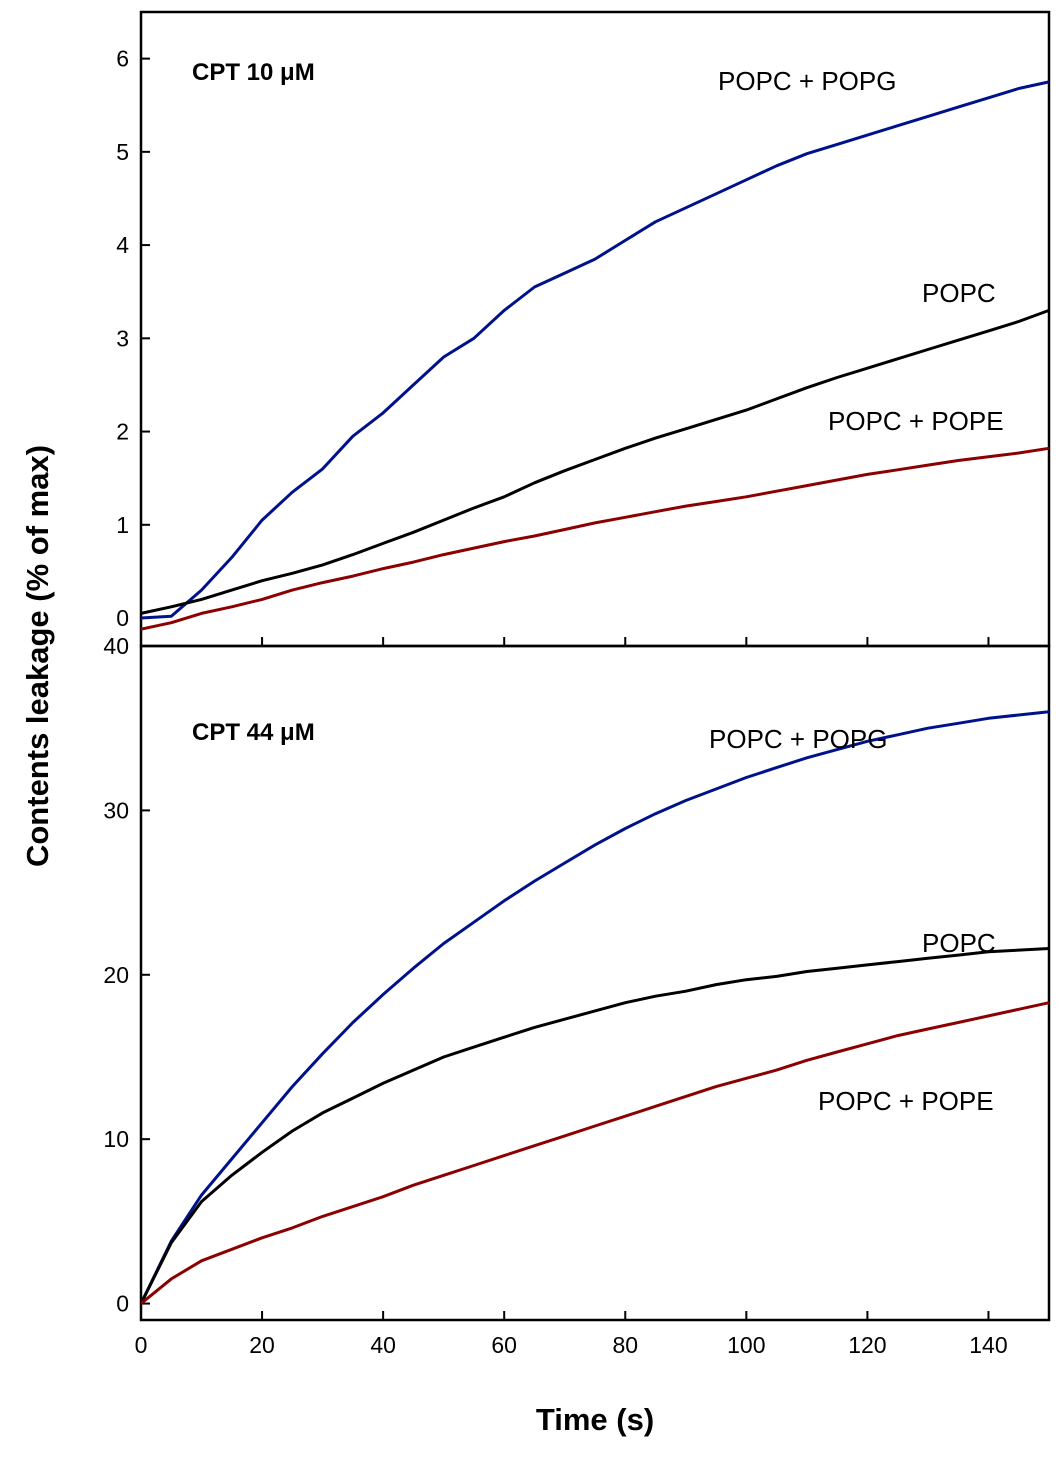 This screenshot has width=1062, height=1457. I want to click on bottom-label-popc: POPC, so click(959, 943).